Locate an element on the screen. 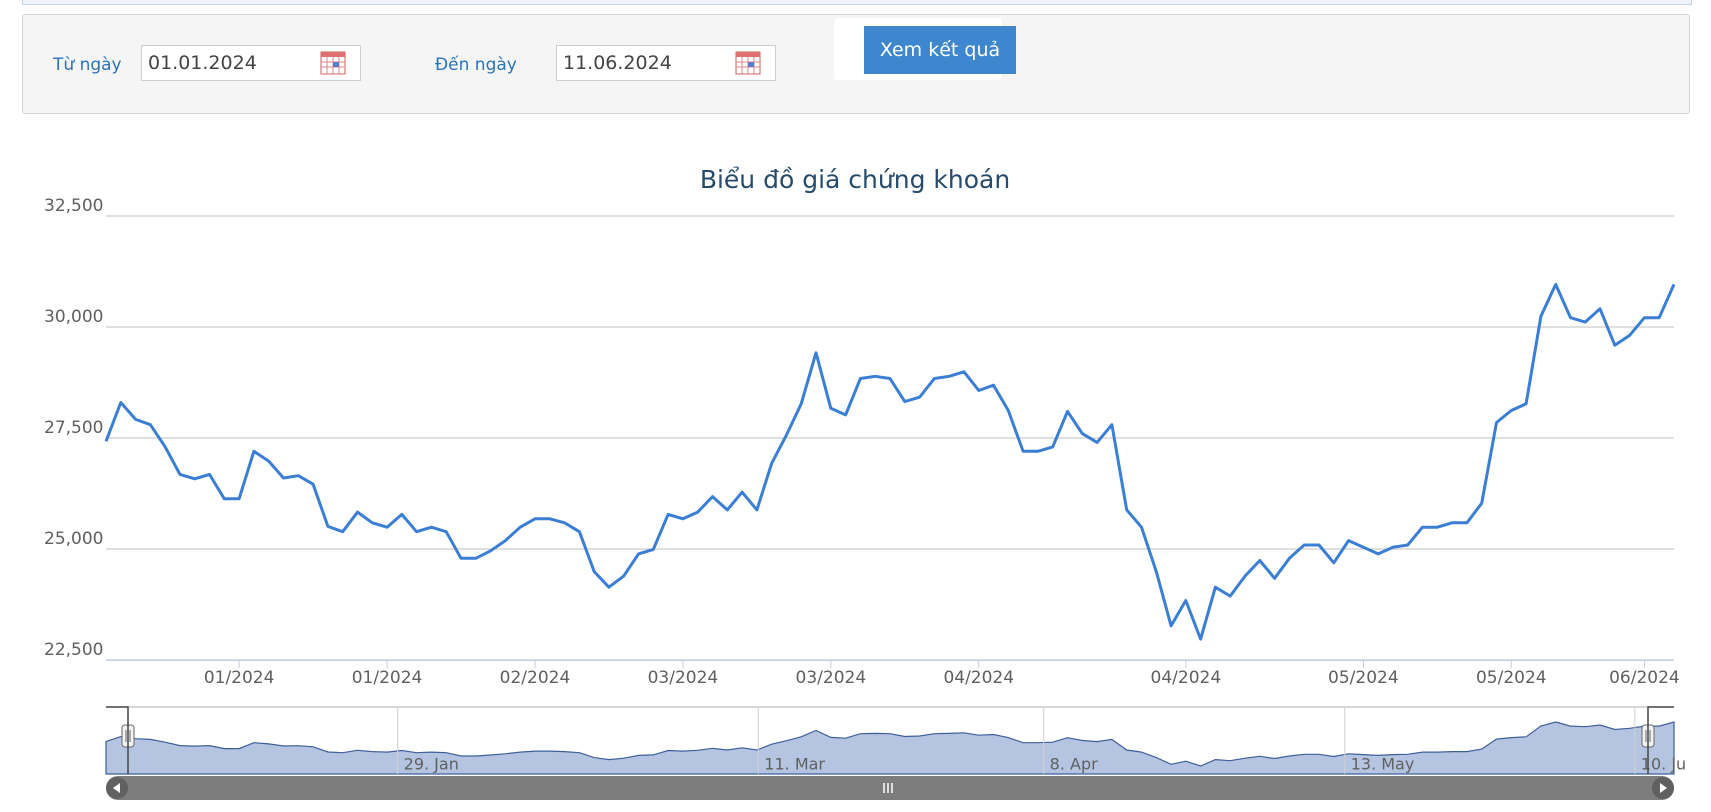 The width and height of the screenshot is (1711, 812). chart-title: Biểu đồ giá chứng khoán is located at coordinates (855, 179).